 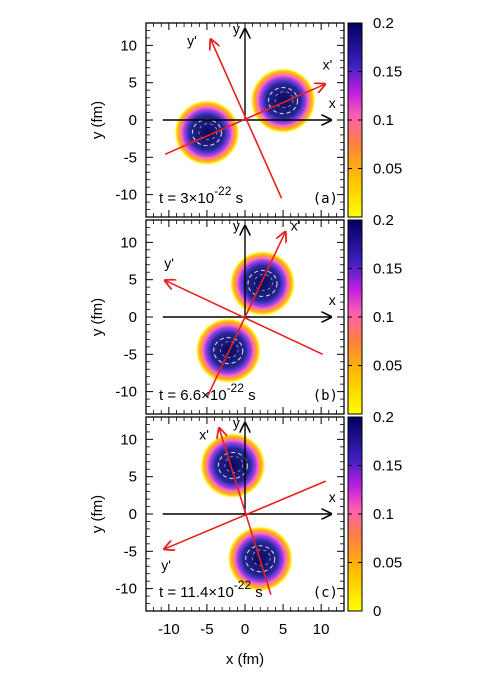 I want to click on colorbar-1: 0.2 0.15 0.1 0.05, so click(x=374, y=313).